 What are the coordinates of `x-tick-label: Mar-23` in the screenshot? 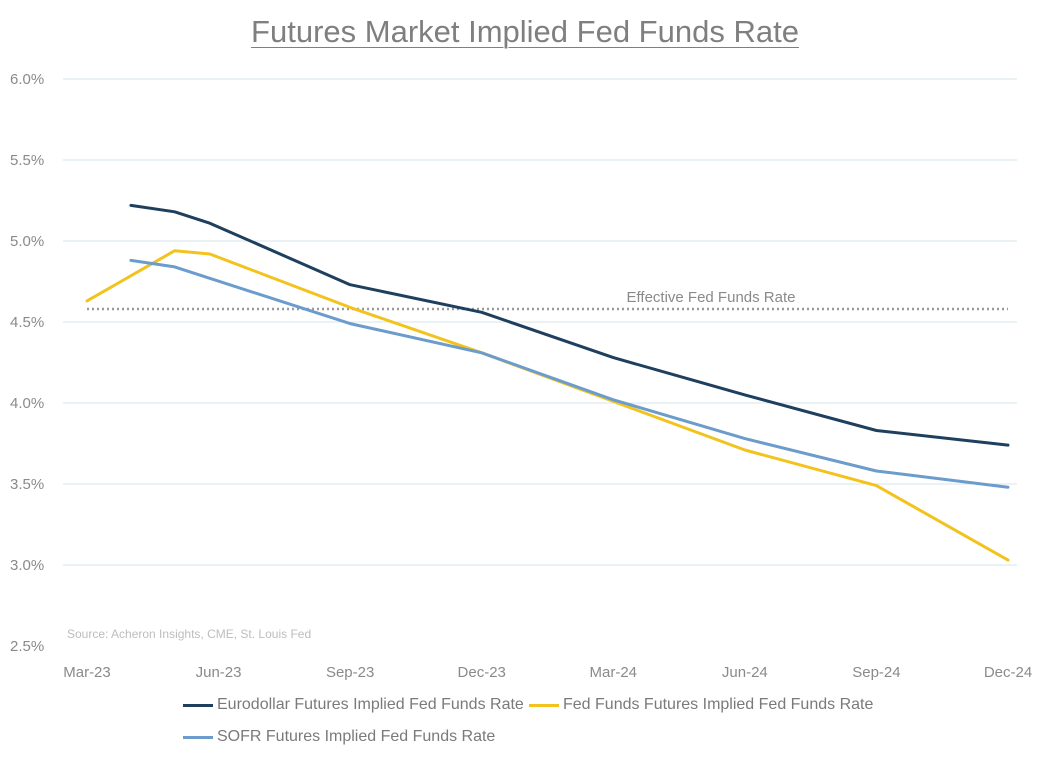 It's located at (87, 672).